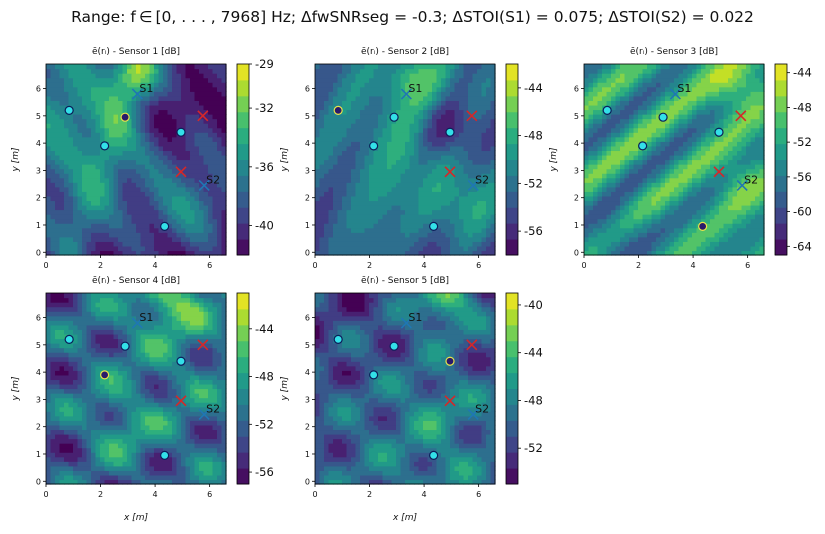  I want to click on colorbar-tick-label: -48, so click(802, 107).